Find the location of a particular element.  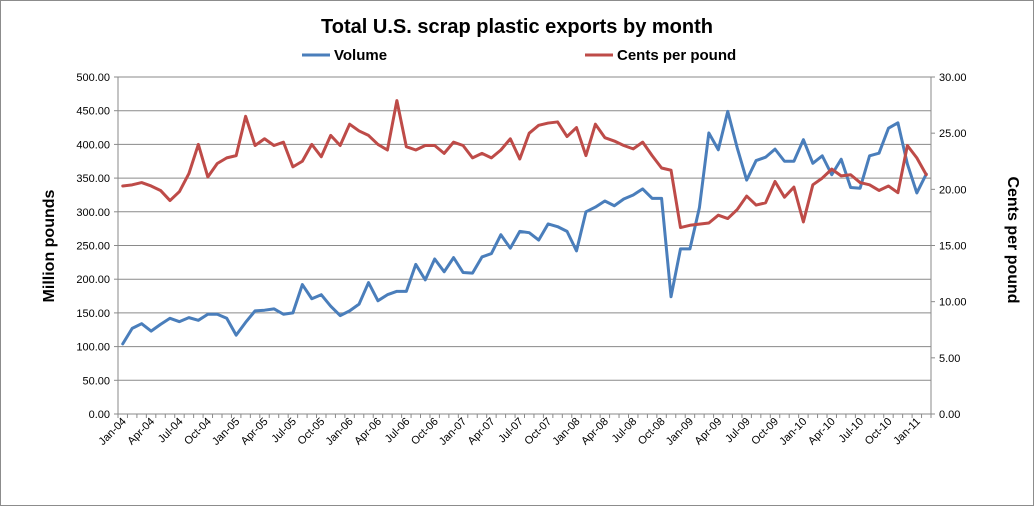

y-tick-label: 400.00 is located at coordinates (93, 145).